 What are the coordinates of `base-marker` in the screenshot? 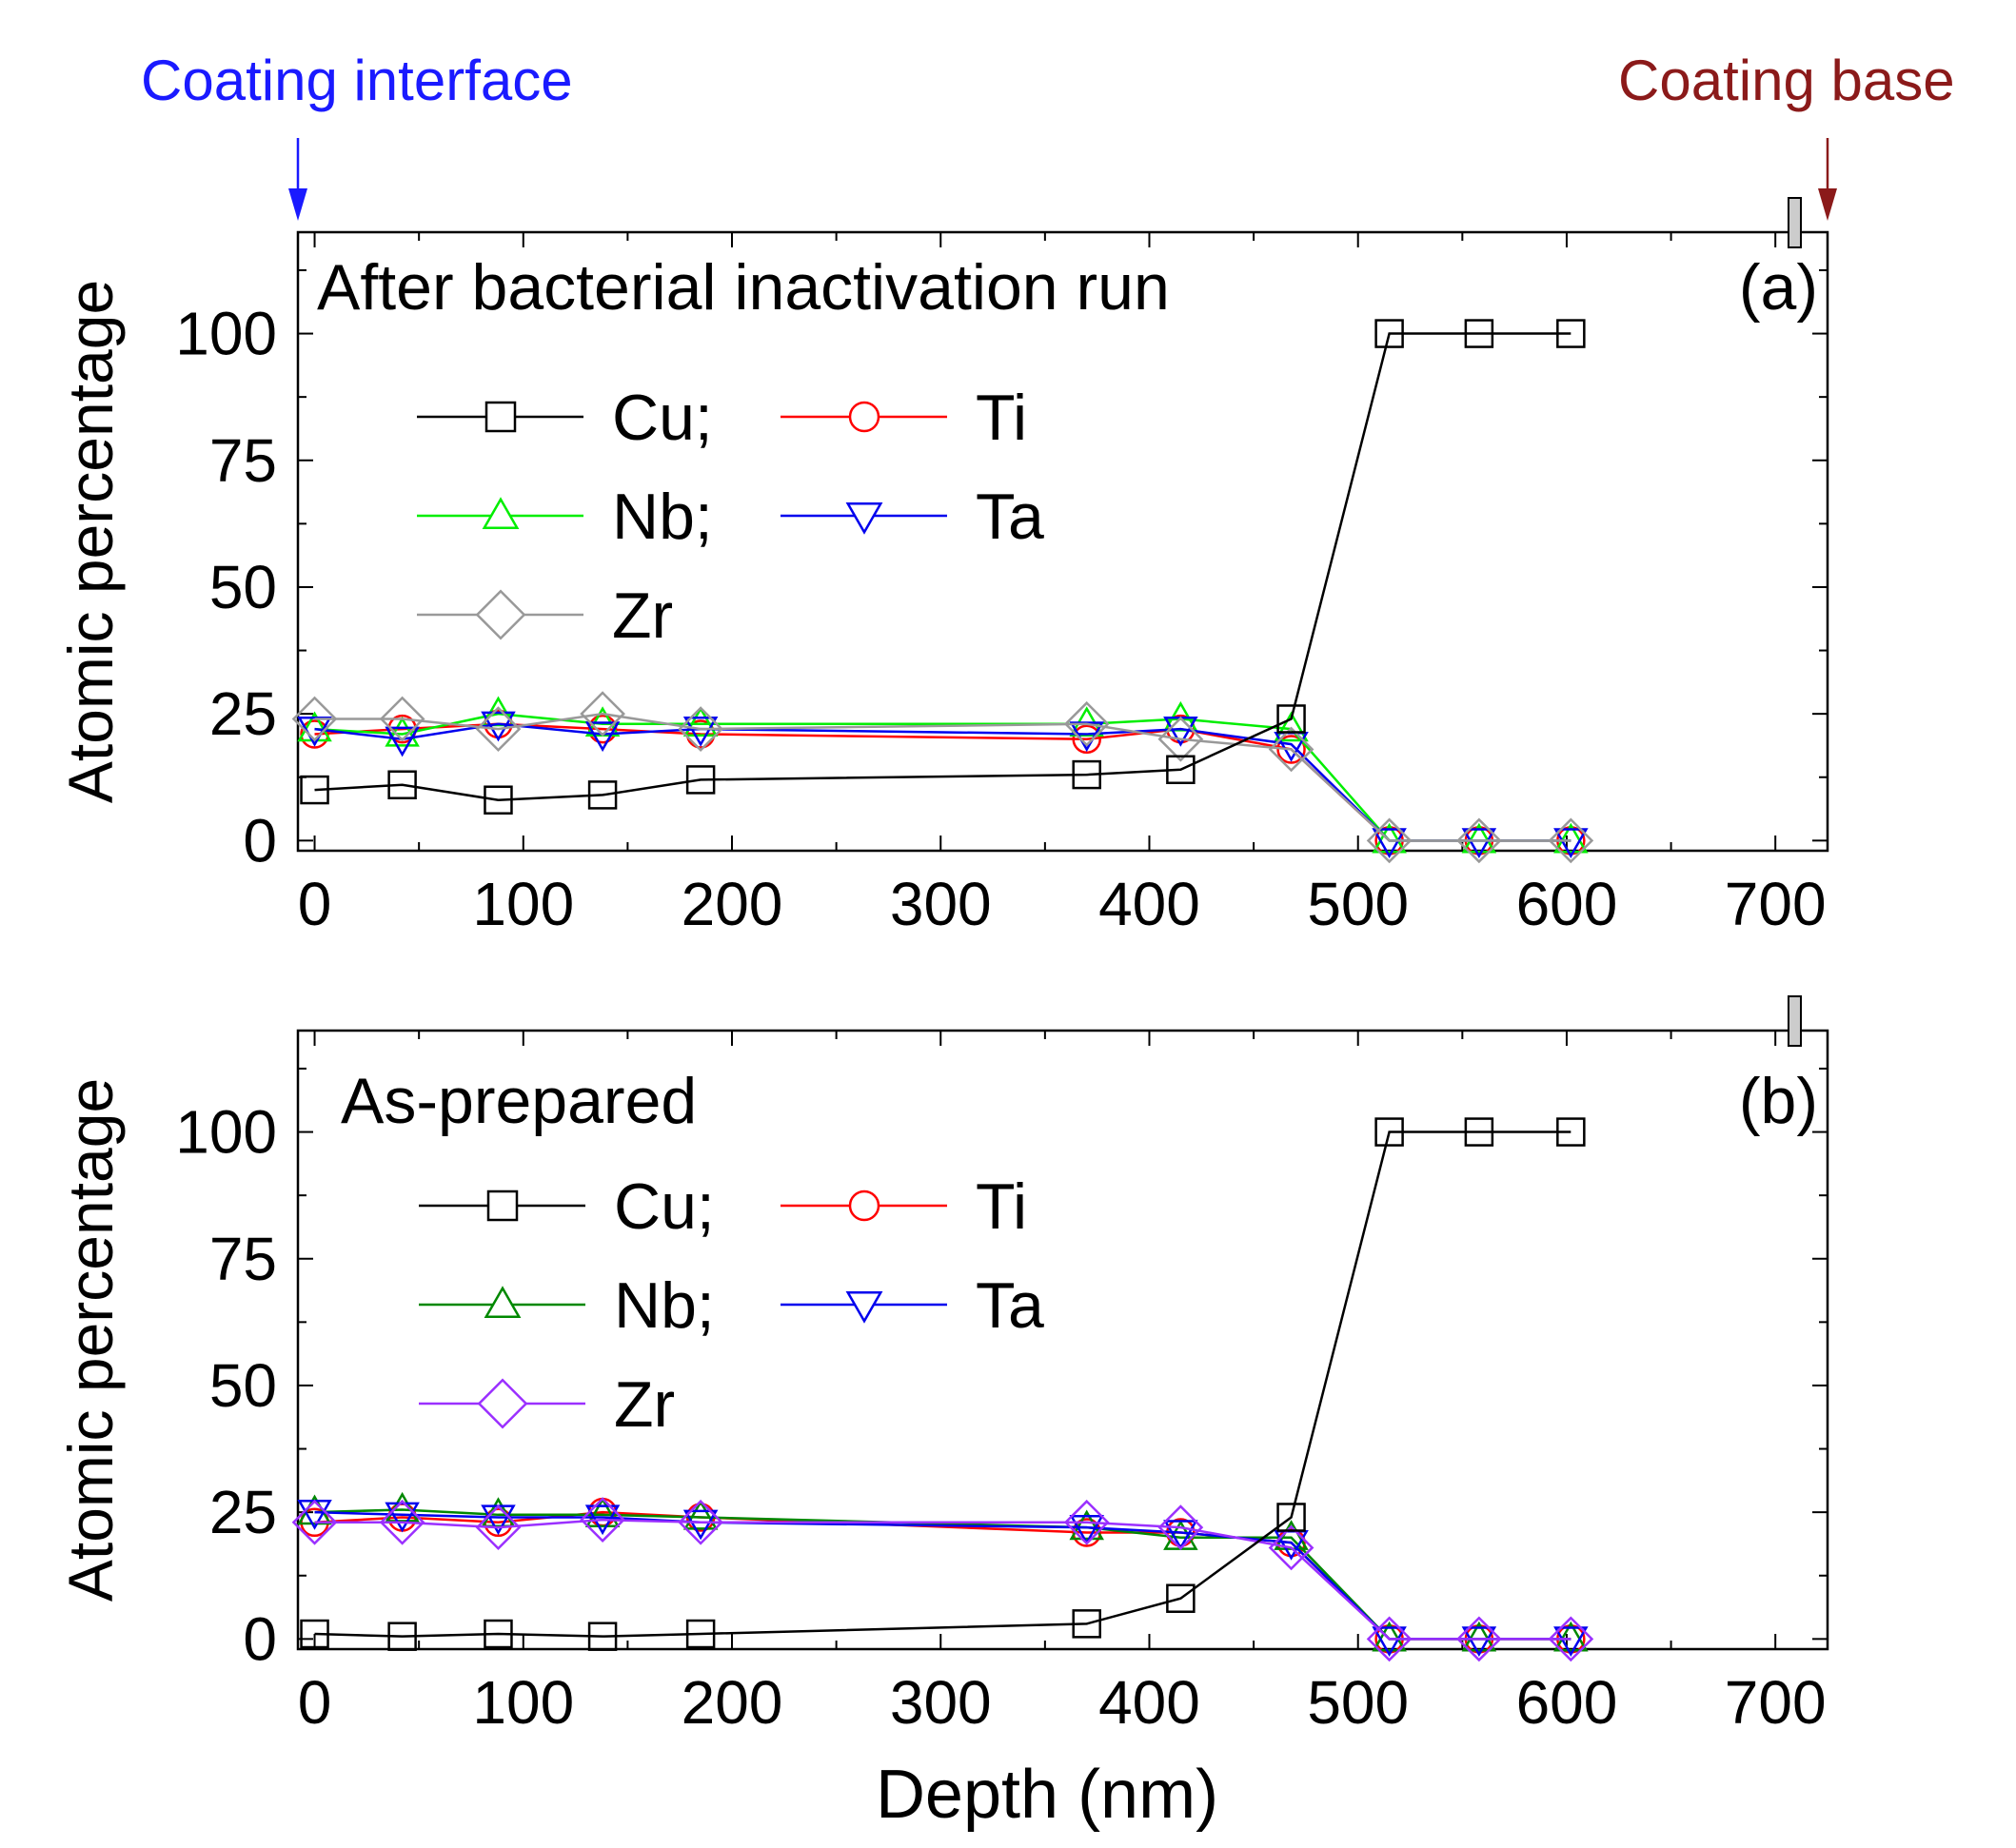 It's located at (1795, 1021).